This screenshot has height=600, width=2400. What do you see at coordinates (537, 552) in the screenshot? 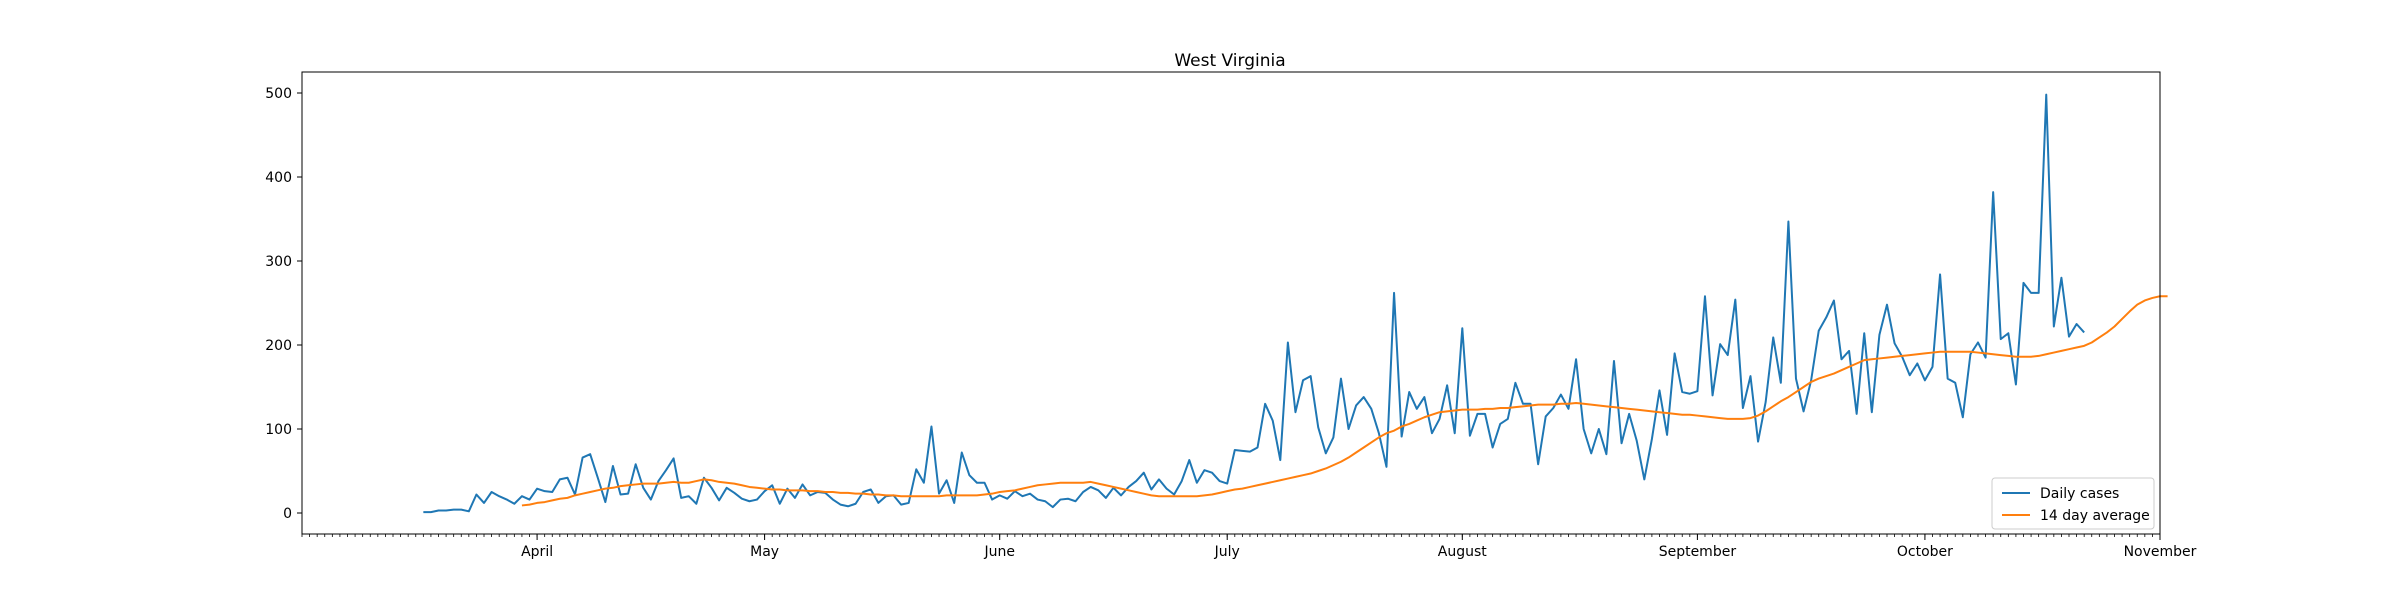
I see `x-tick-label: April` at bounding box center [537, 552].